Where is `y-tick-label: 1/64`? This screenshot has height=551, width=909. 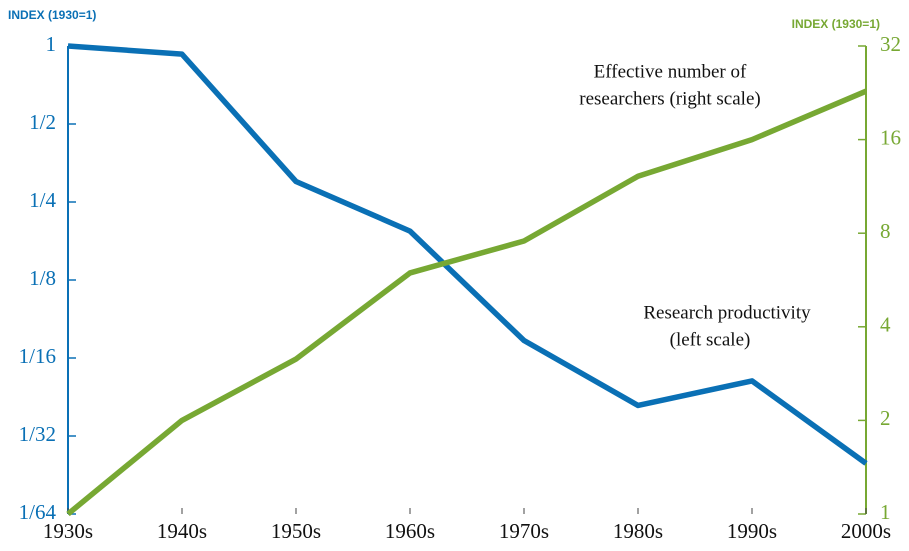 y-tick-label: 1/64 is located at coordinates (38, 512).